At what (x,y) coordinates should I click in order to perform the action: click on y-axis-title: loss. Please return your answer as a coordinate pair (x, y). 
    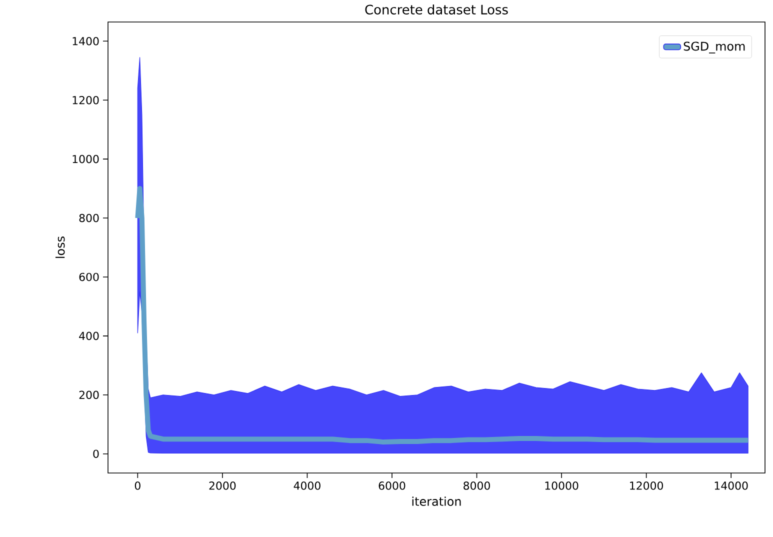
    Looking at the image, I should click on (60, 247).